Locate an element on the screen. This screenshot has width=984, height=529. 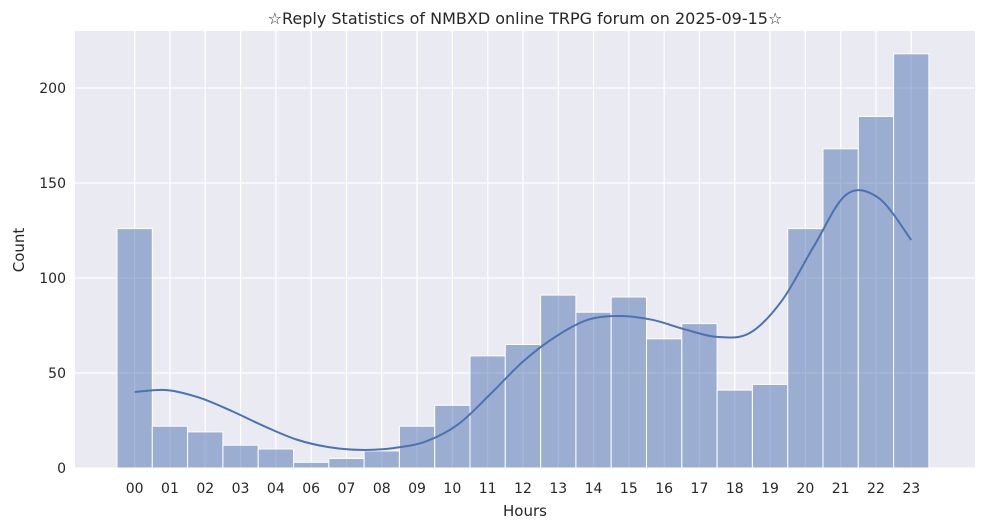
x-axis-label: Hours is located at coordinates (525, 511).